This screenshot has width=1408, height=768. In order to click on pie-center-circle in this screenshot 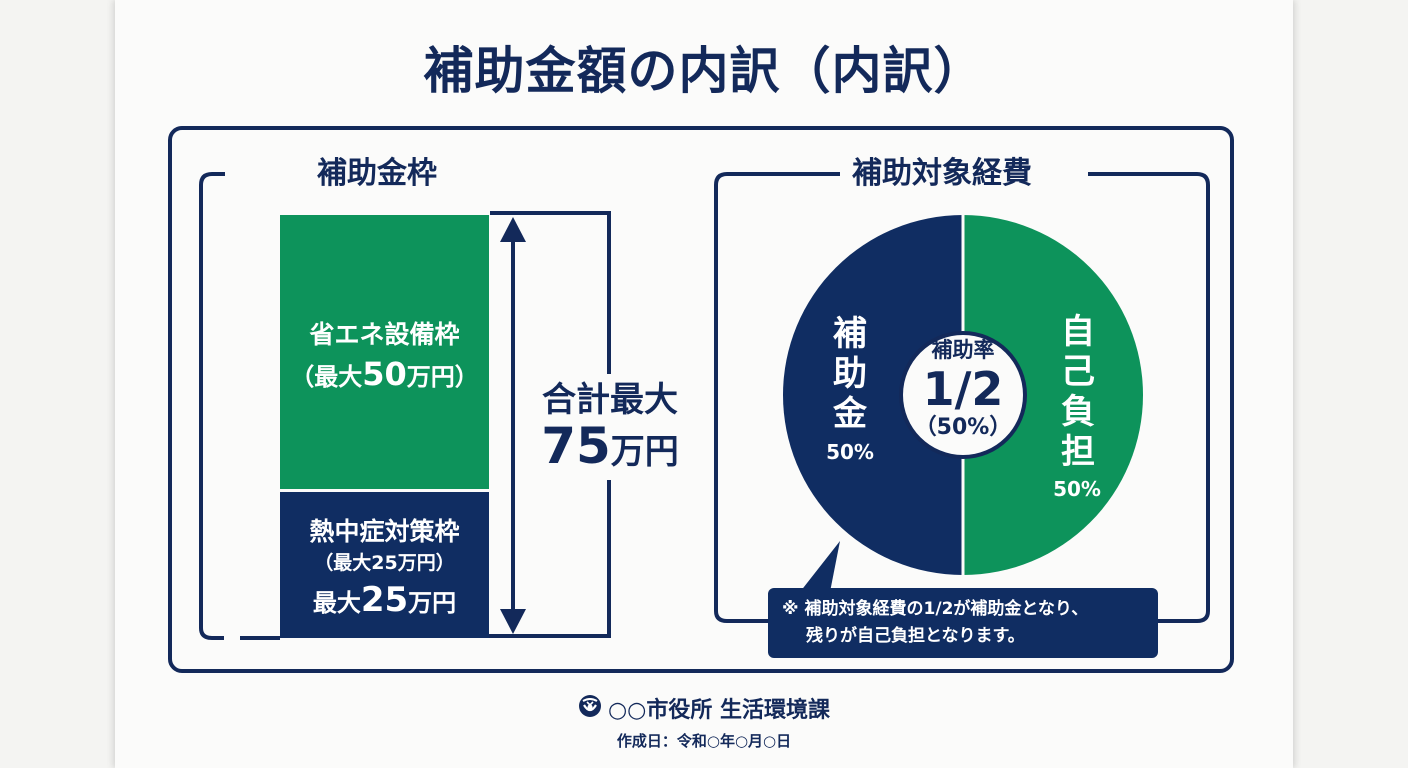, I will do `click(963, 395)`.